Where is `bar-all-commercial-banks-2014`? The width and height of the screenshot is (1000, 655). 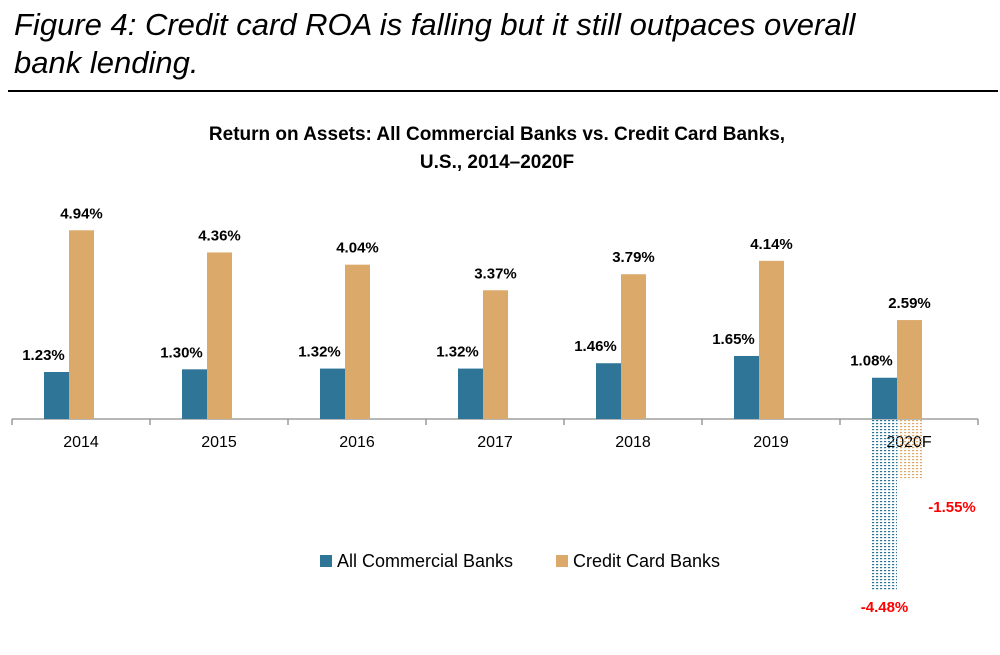 bar-all-commercial-banks-2014 is located at coordinates (56, 395).